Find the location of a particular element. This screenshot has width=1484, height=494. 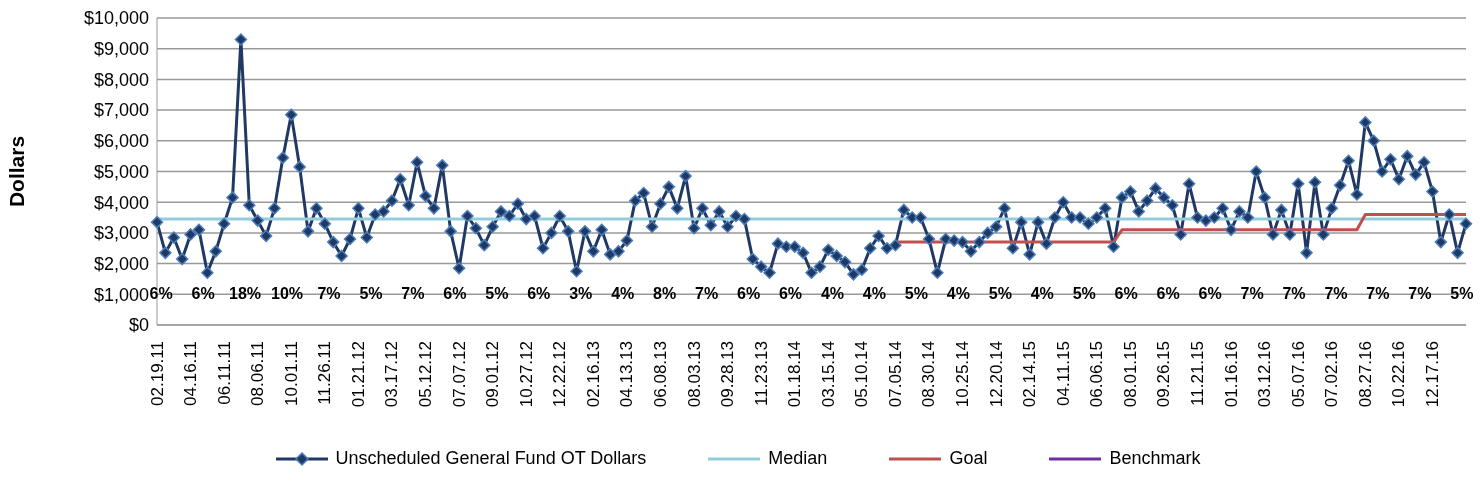

y-tick-label: $8,000 is located at coordinates (121, 79).